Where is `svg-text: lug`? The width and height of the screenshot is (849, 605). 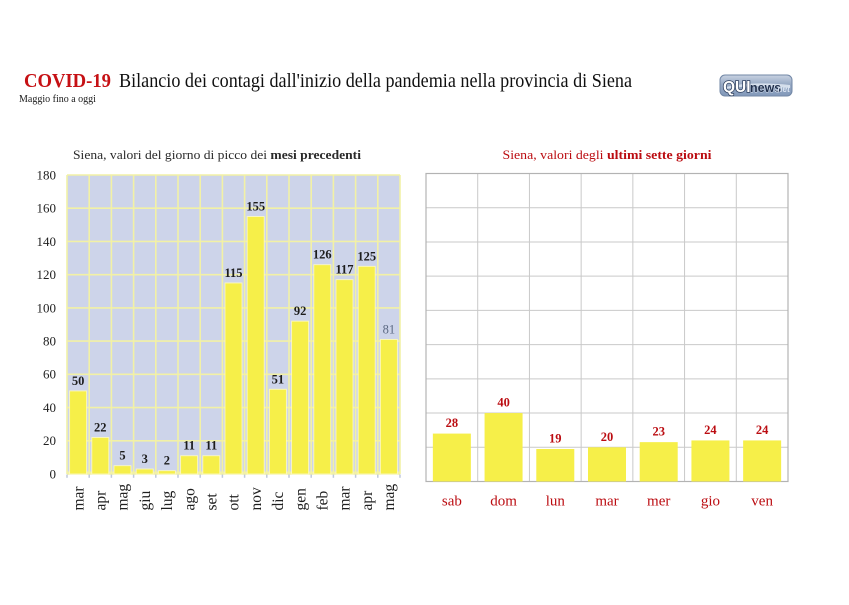
svg-text: lug is located at coordinates (167, 500).